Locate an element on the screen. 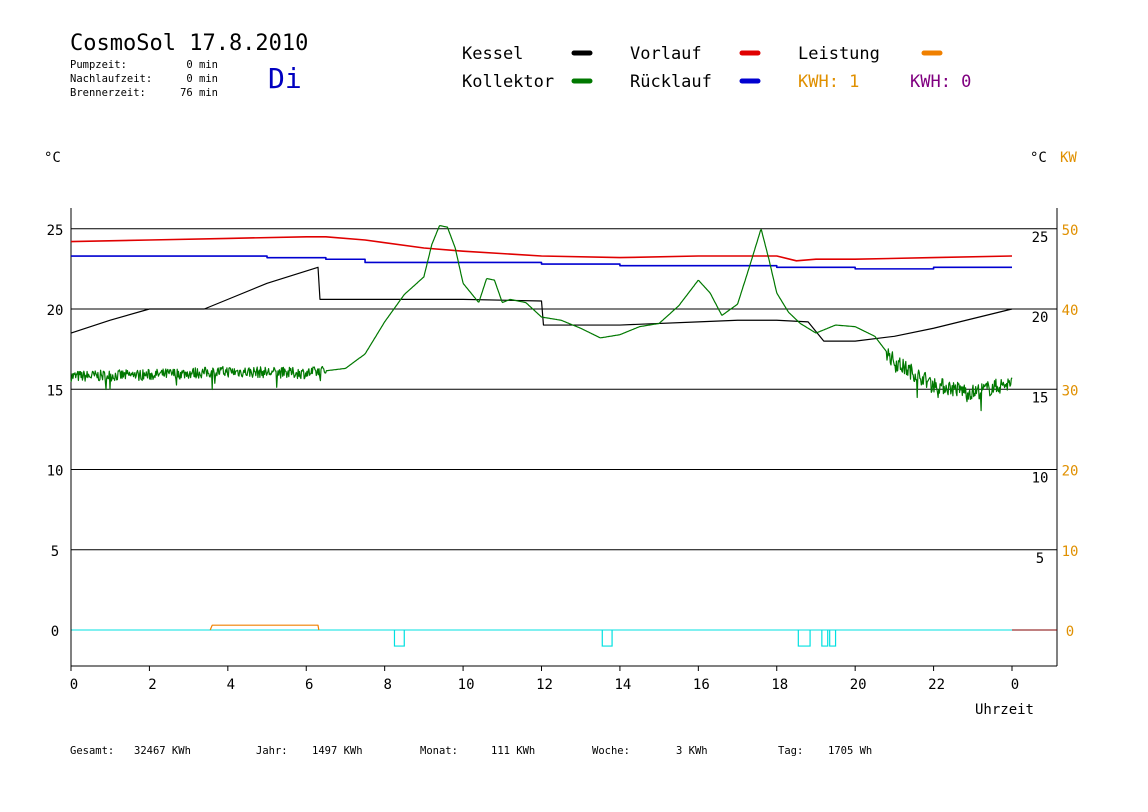 The image size is (1148, 812). y-tick-label-right-temp: 20 is located at coordinates (1040, 318).